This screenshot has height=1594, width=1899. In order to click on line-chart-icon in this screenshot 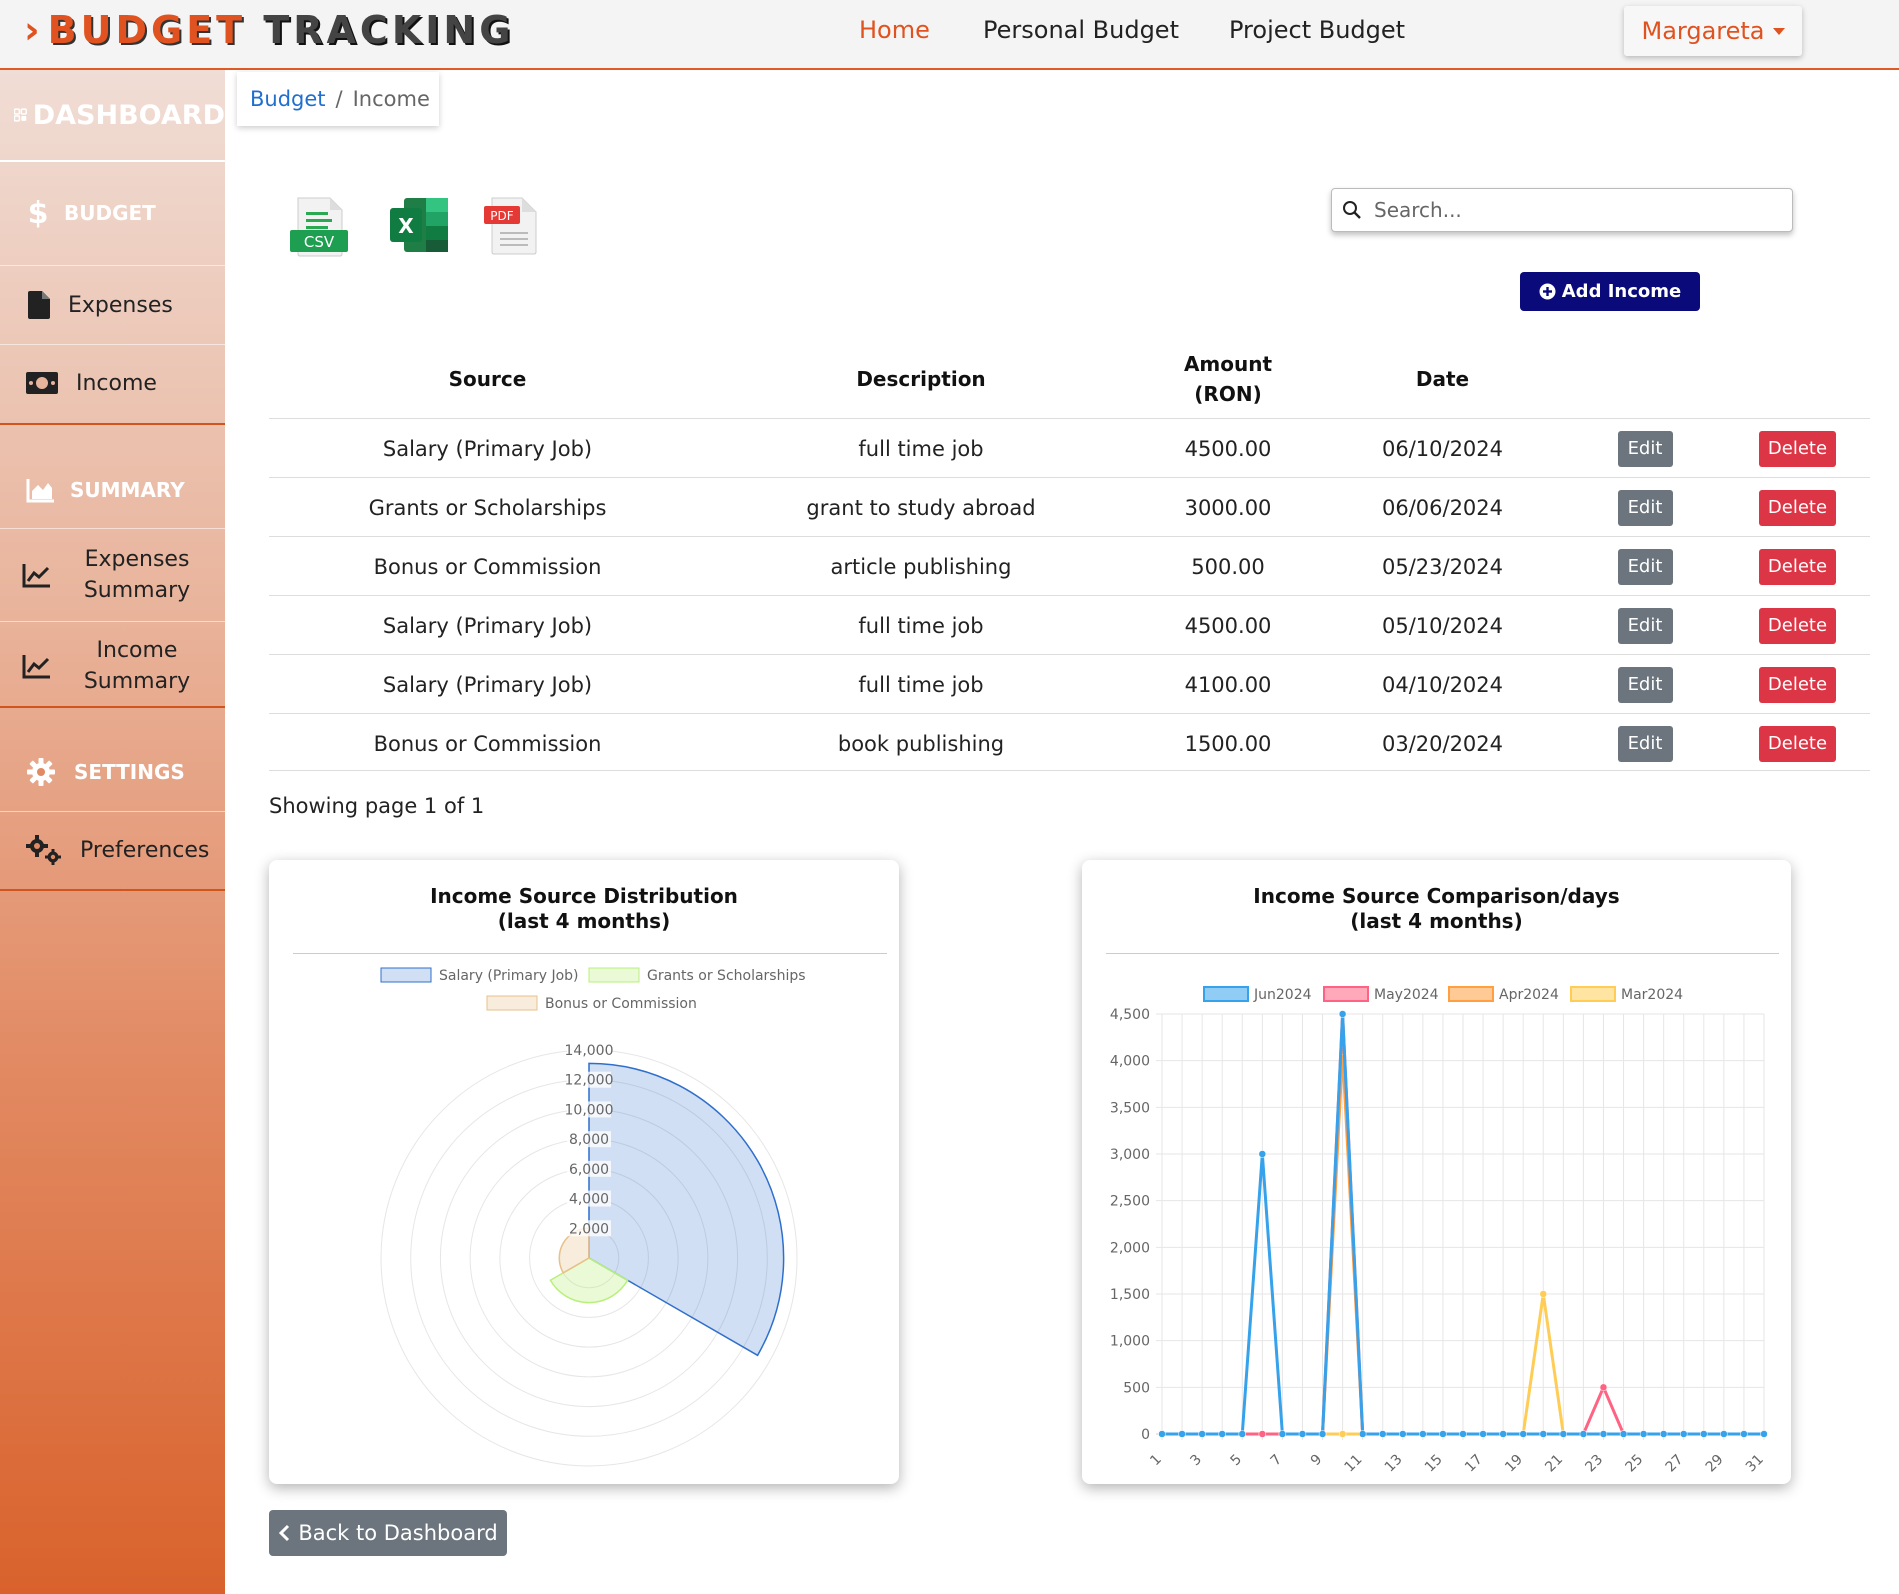, I will do `click(36, 667)`.